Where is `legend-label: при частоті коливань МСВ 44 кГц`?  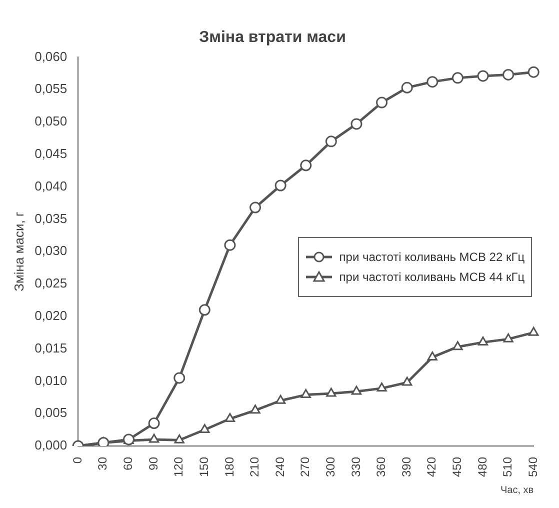
legend-label: при частоті коливань МСВ 44 кГц is located at coordinates (432, 277).